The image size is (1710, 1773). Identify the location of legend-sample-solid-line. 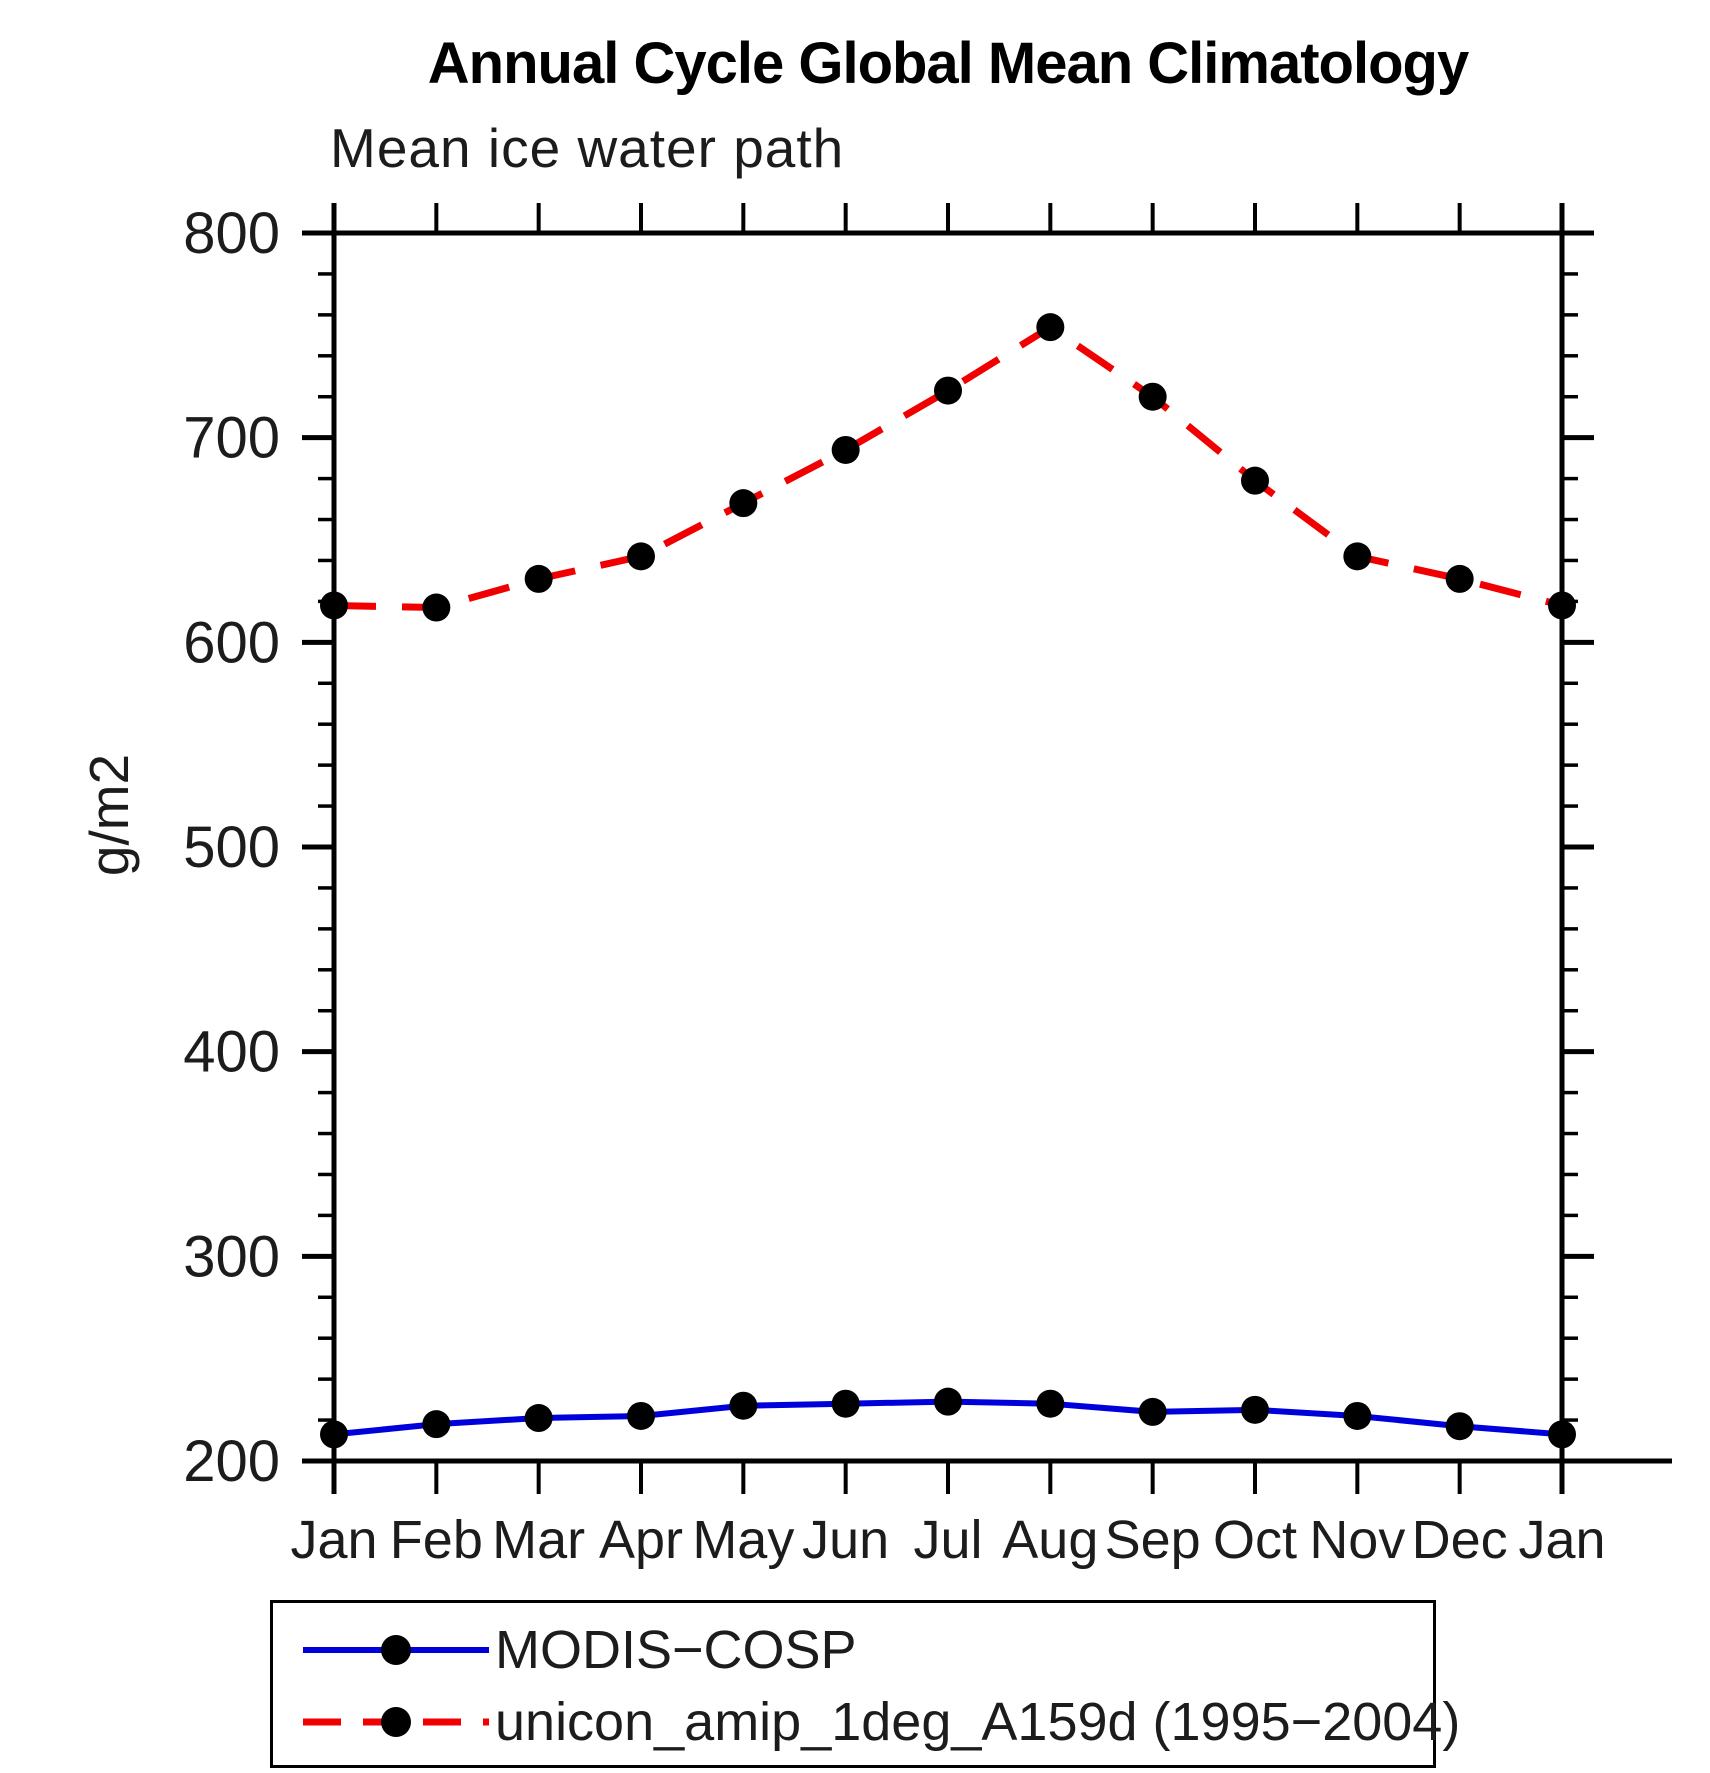
(396, 1650).